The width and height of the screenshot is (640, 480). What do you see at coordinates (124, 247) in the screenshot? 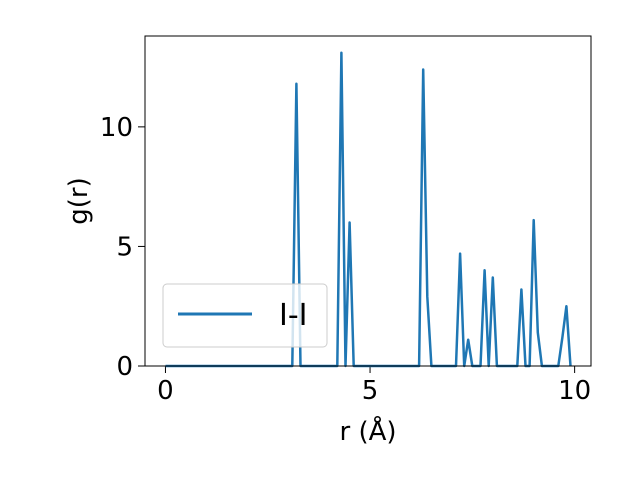
I see `y-tick-label: 5` at bounding box center [124, 247].